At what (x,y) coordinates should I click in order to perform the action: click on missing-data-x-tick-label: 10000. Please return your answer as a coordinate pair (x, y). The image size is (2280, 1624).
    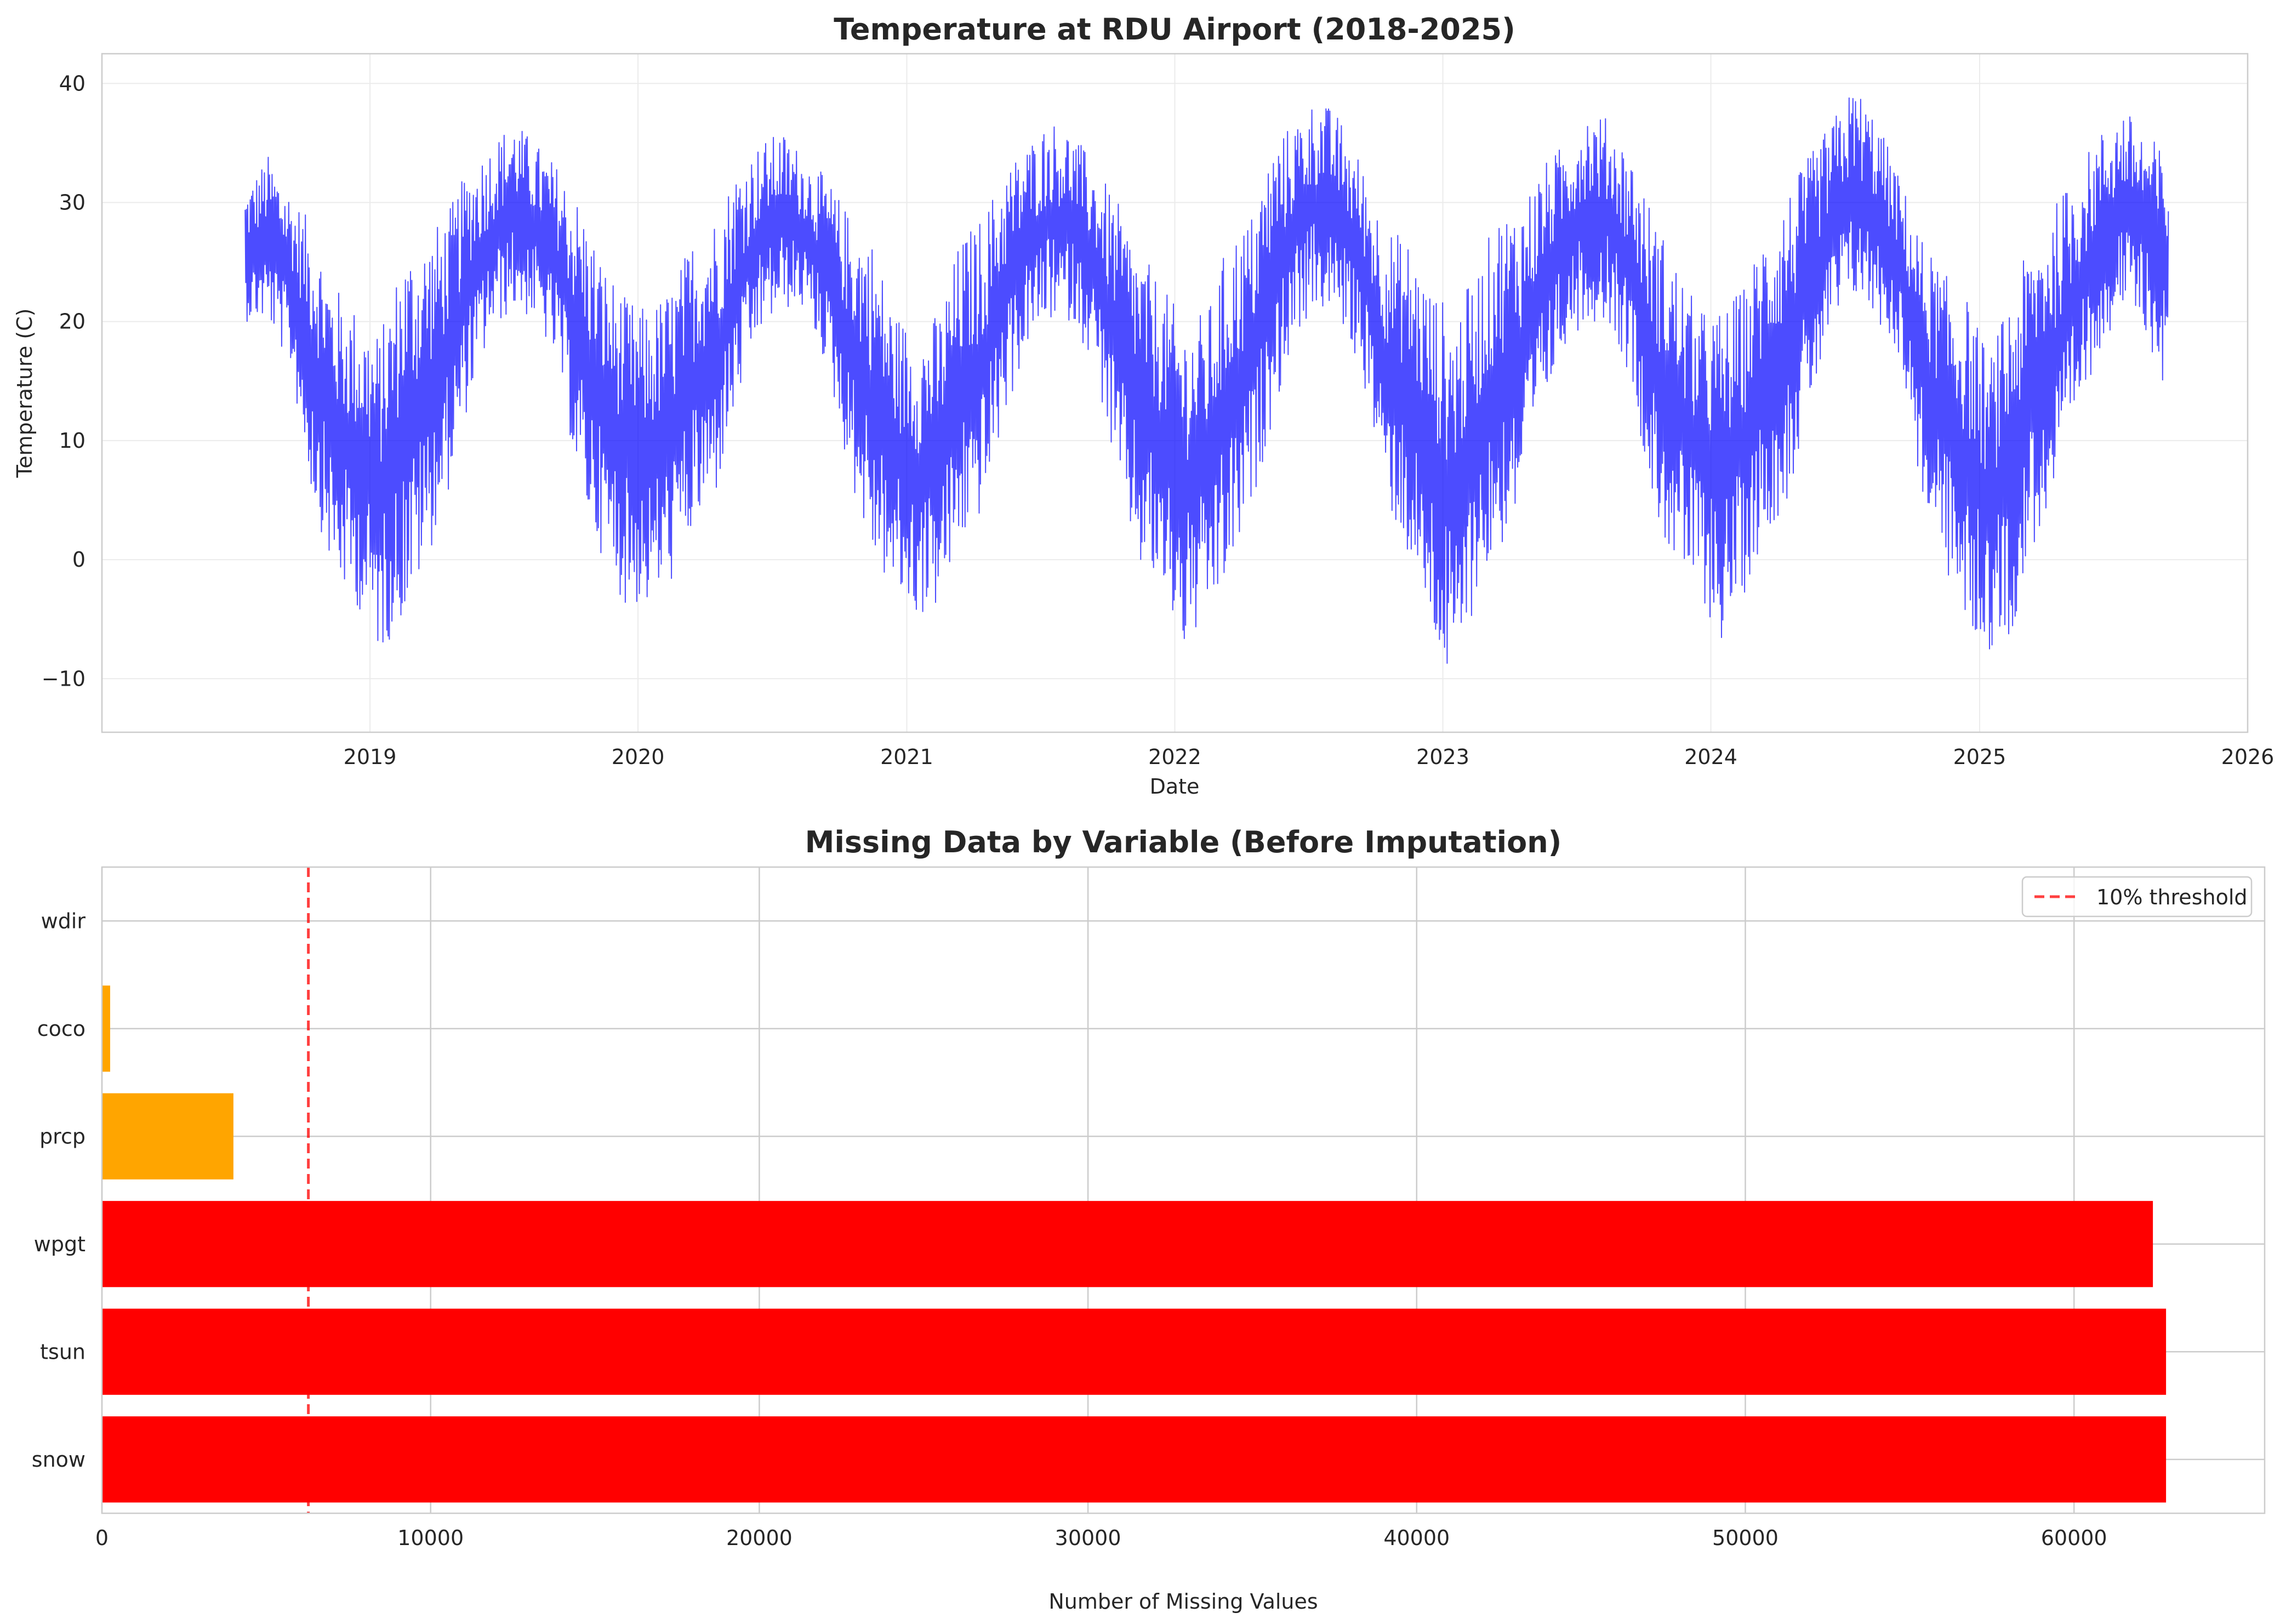
    Looking at the image, I should click on (430, 1538).